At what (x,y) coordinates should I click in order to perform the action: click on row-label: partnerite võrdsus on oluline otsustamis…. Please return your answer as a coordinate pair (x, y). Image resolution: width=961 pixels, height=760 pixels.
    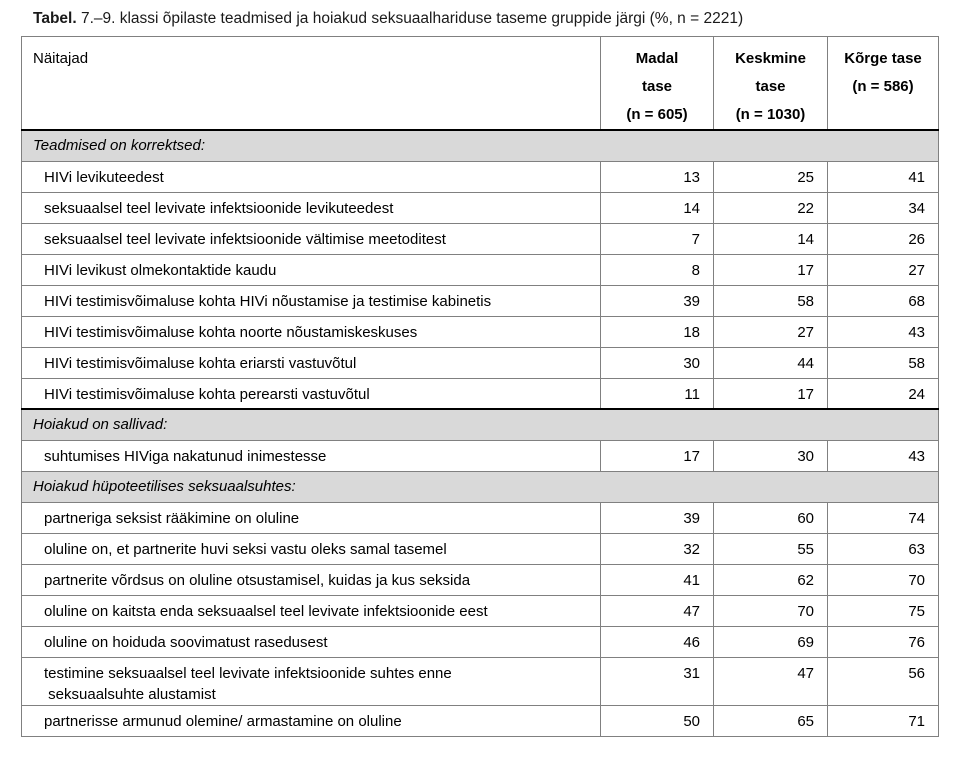
    Looking at the image, I should click on (311, 579).